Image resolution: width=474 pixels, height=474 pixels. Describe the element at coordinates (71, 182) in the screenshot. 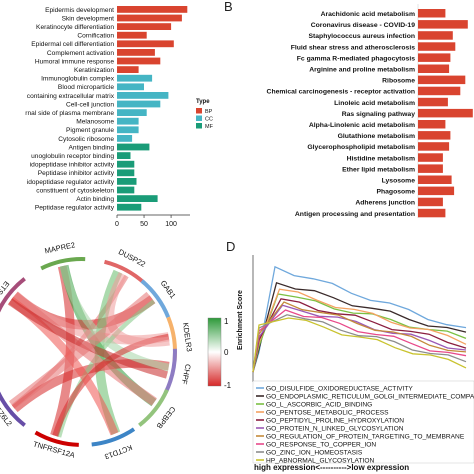

I see `panel-a-category-label: idopeptidase regulator activity` at that location.